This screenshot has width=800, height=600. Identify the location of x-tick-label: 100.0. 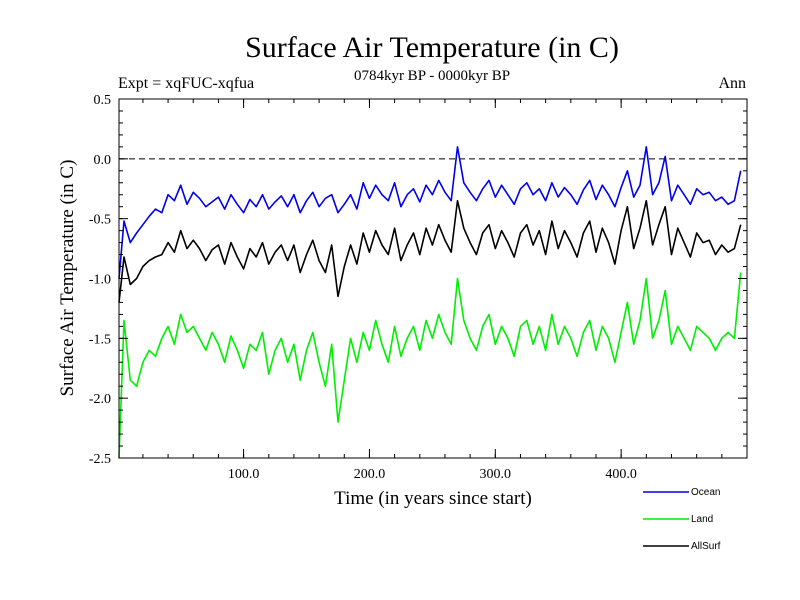
(244, 474).